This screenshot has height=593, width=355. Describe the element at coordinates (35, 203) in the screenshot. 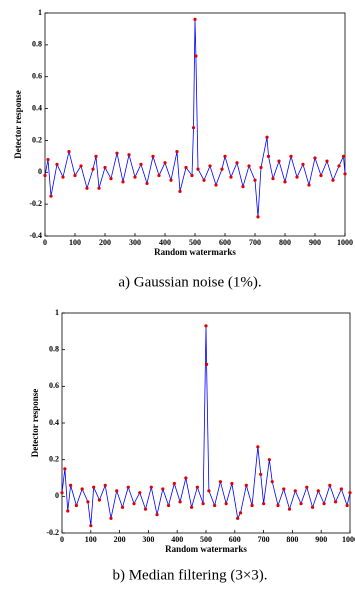

I see `y-tick-label: -0.2` at that location.